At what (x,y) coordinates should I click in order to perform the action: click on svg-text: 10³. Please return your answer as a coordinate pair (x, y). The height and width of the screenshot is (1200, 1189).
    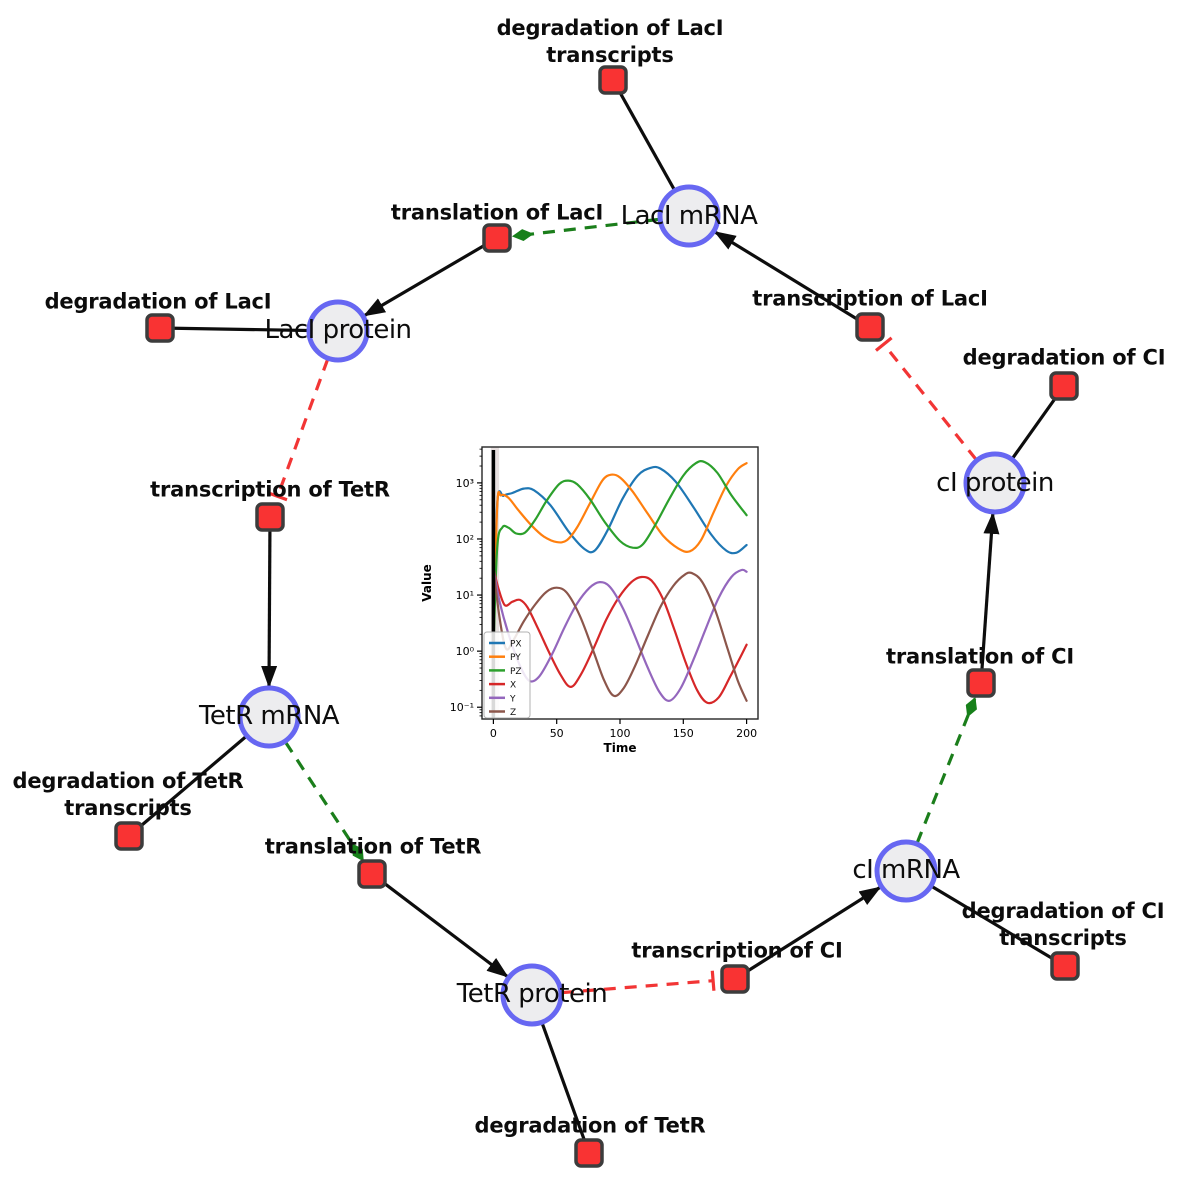
    Looking at the image, I should click on (465, 483).